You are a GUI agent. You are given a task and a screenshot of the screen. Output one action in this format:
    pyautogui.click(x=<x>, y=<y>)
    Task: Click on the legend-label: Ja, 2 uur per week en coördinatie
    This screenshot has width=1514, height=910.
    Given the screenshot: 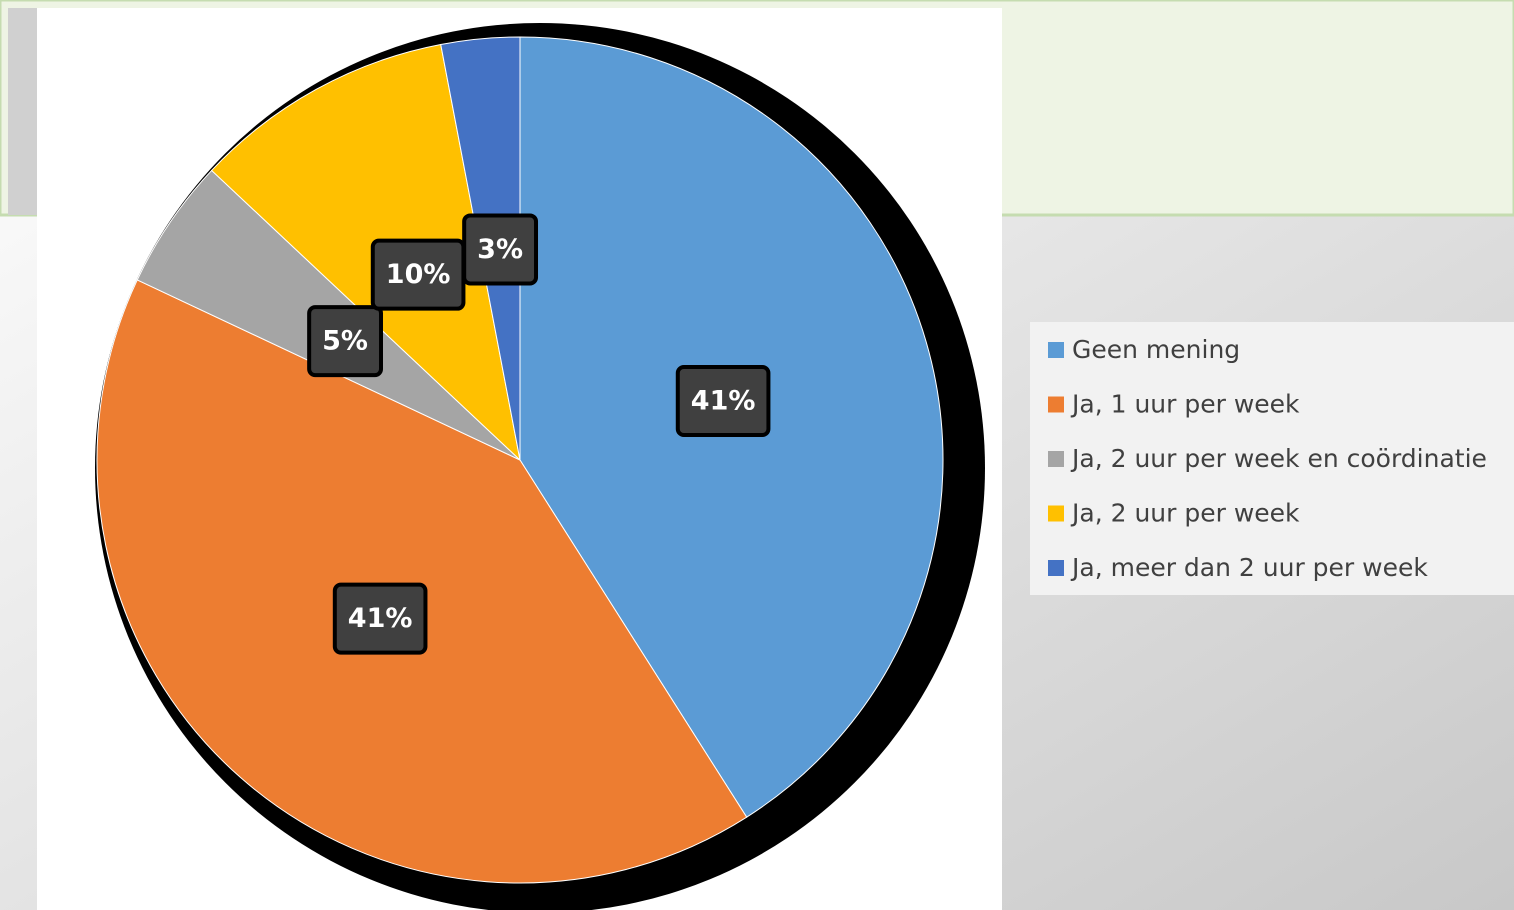 What is the action you would take?
    pyautogui.click(x=1278, y=458)
    